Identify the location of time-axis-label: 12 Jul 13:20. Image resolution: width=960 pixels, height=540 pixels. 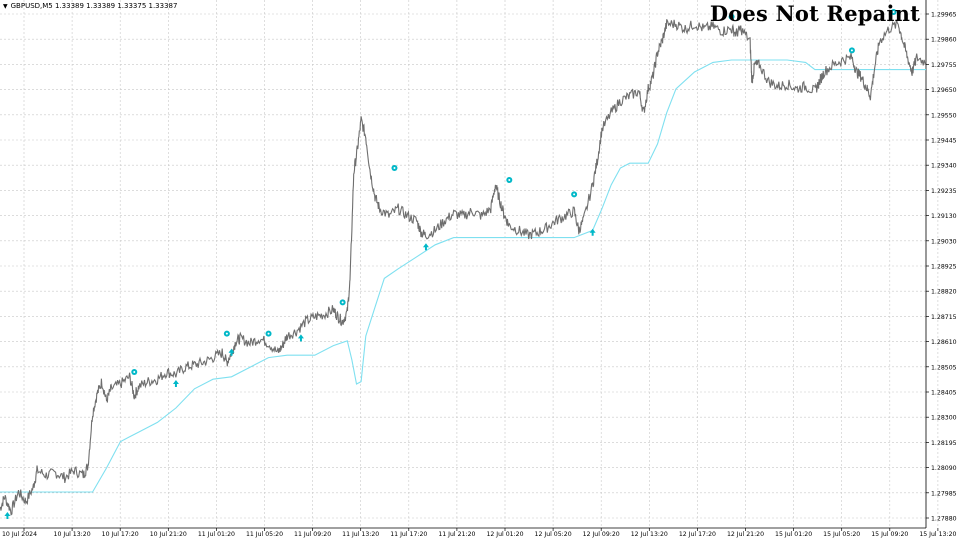
(649, 534).